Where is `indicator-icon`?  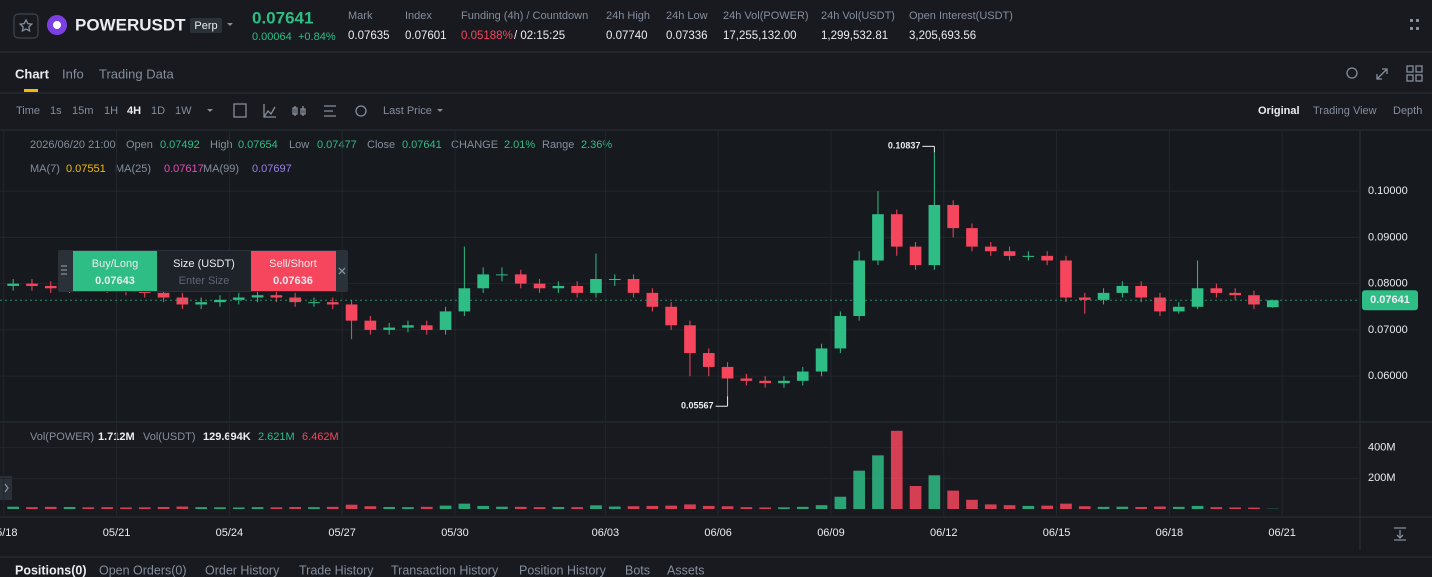
indicator-icon is located at coordinates (269, 111).